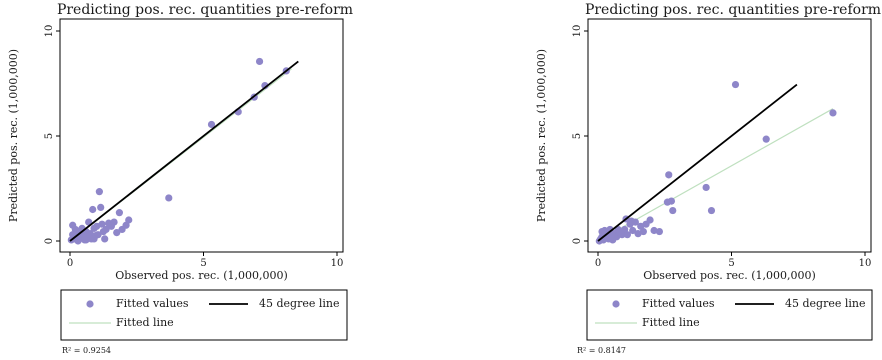 Image resolution: width=882 pixels, height=360 pixels. Describe the element at coordinates (601, 350) in the screenshot. I see `r-squared-note: R² = 0.8147` at that location.